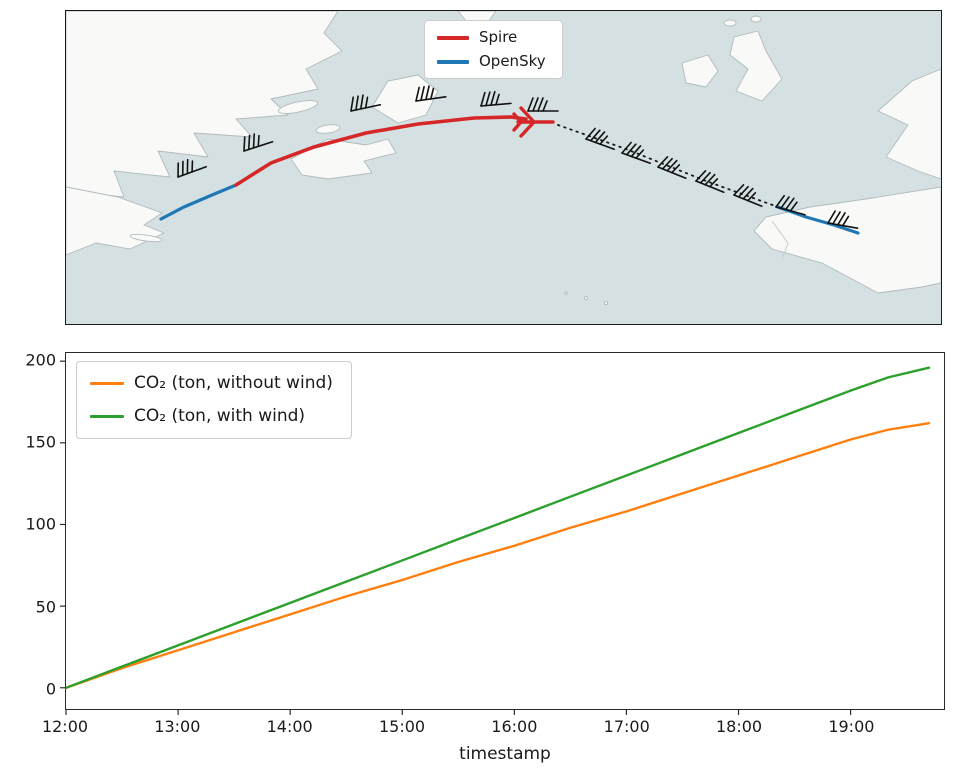 This screenshot has height=773, width=962. What do you see at coordinates (700, 71) in the screenshot?
I see `land-ireland` at bounding box center [700, 71].